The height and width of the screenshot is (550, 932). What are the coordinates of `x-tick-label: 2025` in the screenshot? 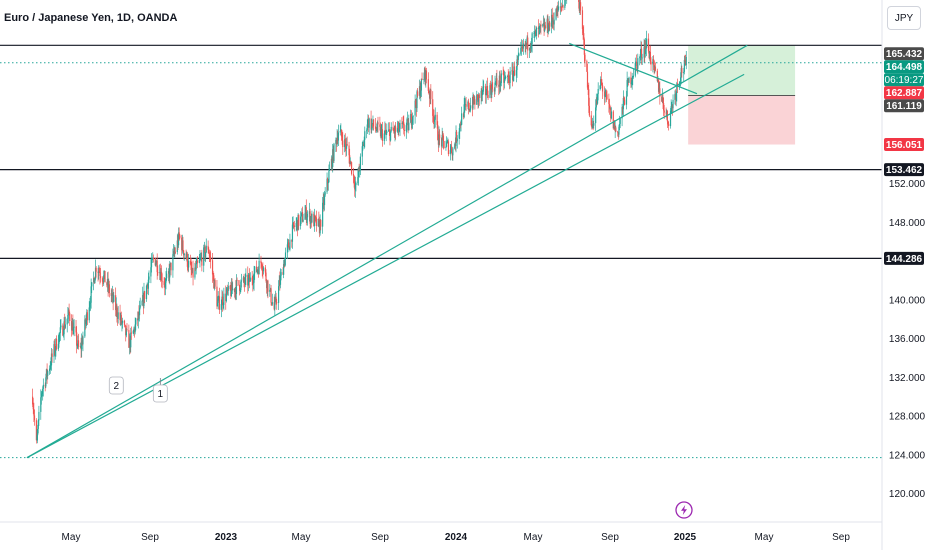 It's located at (685, 537).